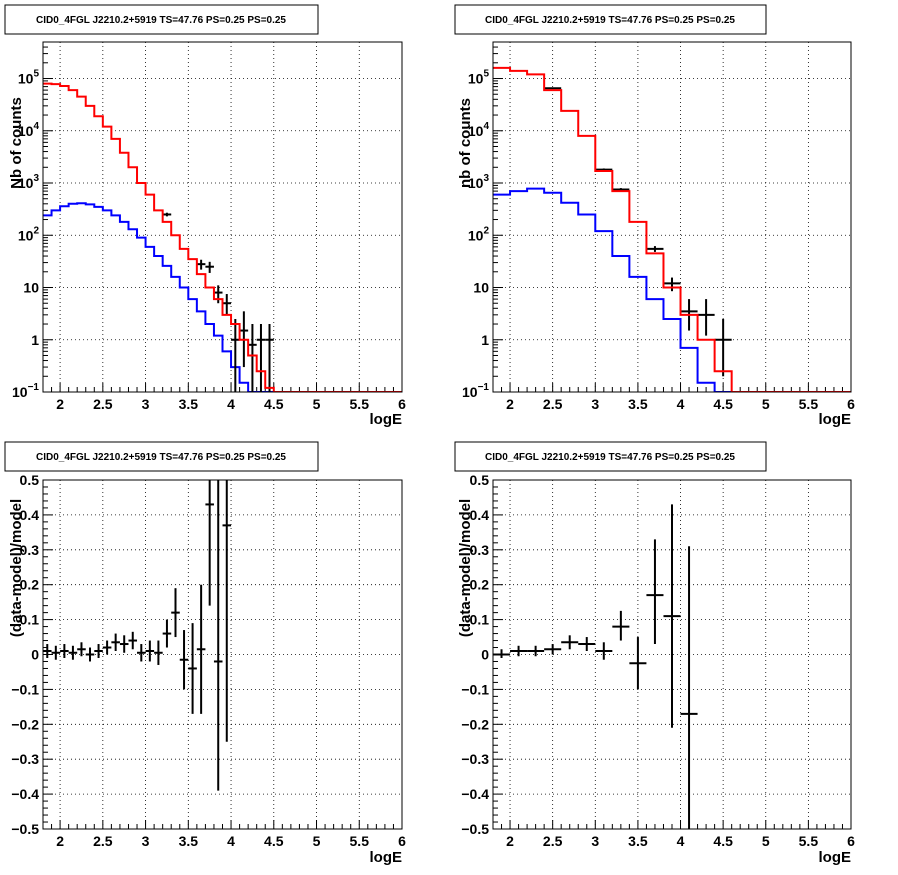  I want to click on y-axis-label: nb of counts, so click(465, 143).